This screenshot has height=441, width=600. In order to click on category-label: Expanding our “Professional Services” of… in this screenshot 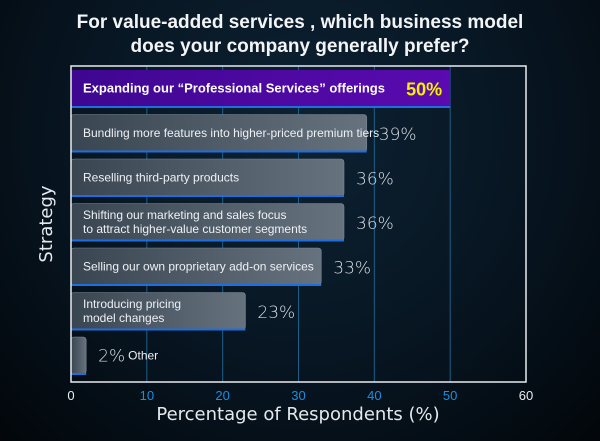, I will do `click(234, 88)`.